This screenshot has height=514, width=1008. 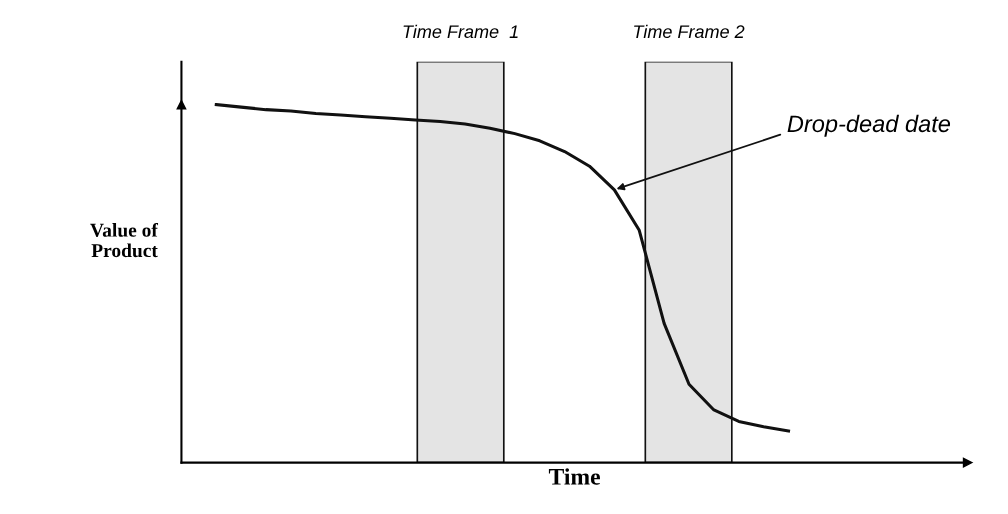 I want to click on text: Time Frame 2, so click(x=689, y=31).